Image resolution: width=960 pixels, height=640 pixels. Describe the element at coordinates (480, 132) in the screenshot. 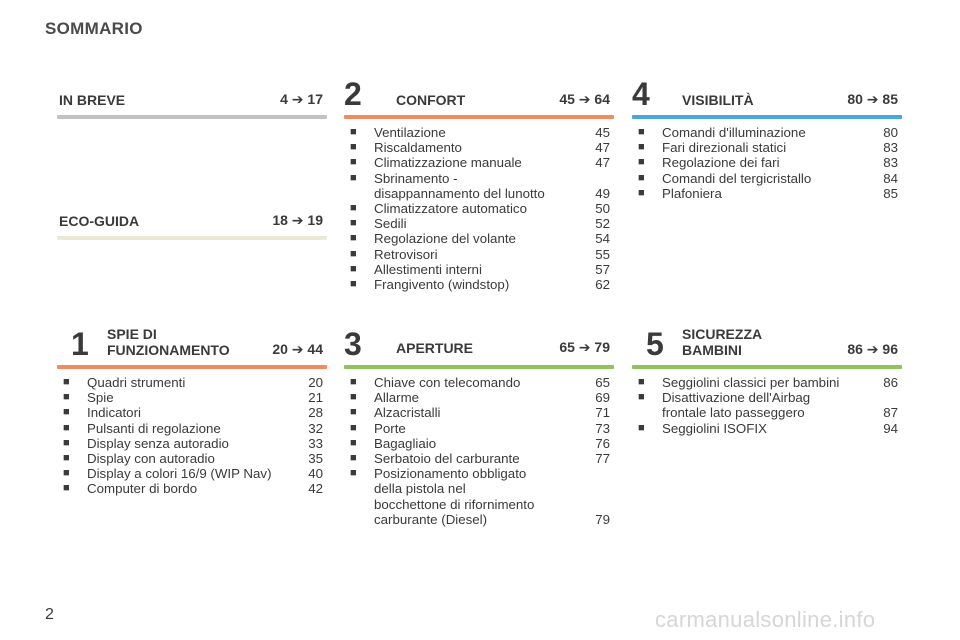

I see `list-item: ■ Ventilazione 45` at that location.